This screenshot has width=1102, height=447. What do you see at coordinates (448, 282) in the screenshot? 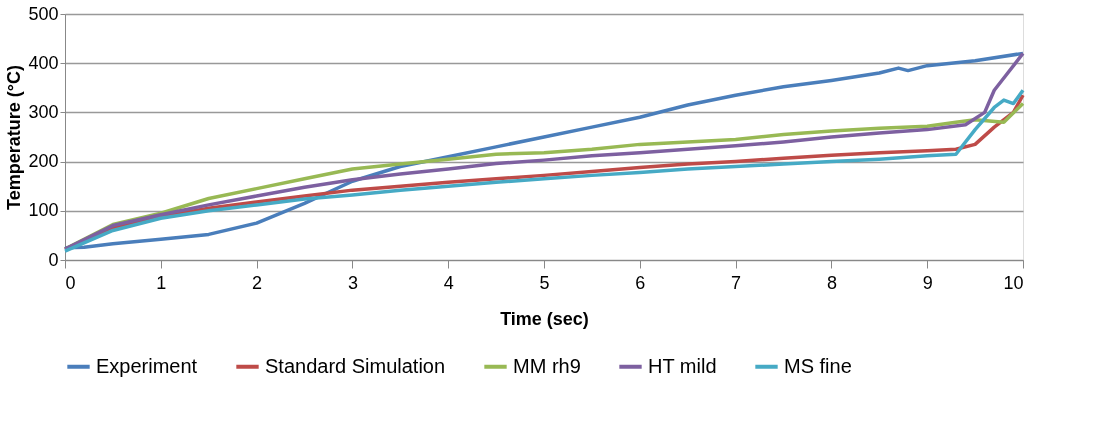
I see `x-tick-label: 4` at bounding box center [448, 282].